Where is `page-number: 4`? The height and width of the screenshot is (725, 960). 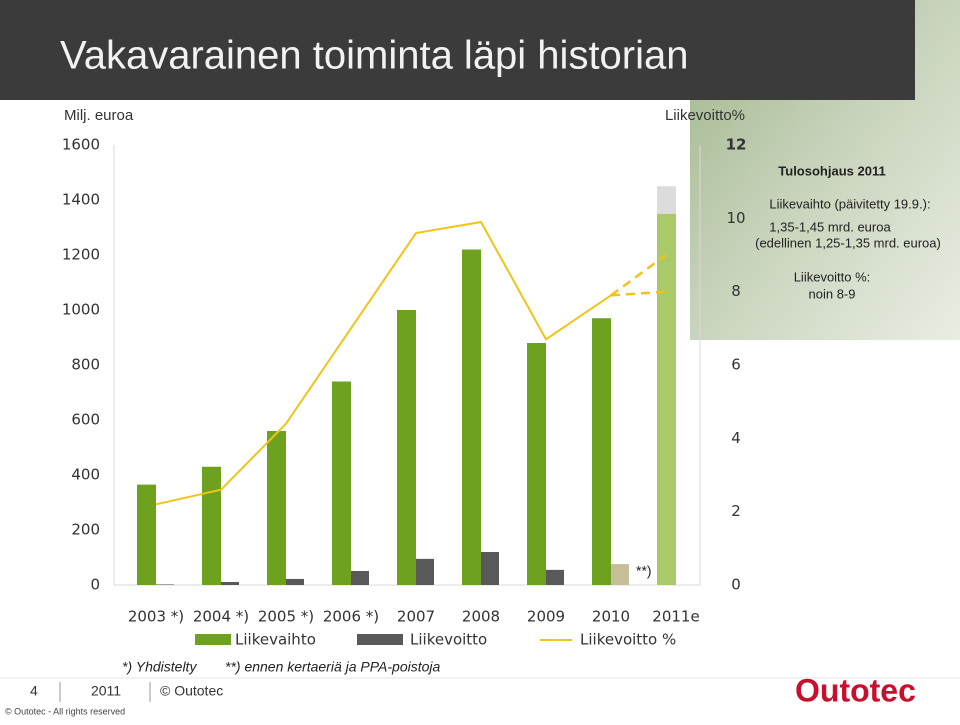 page-number: 4 is located at coordinates (34, 691).